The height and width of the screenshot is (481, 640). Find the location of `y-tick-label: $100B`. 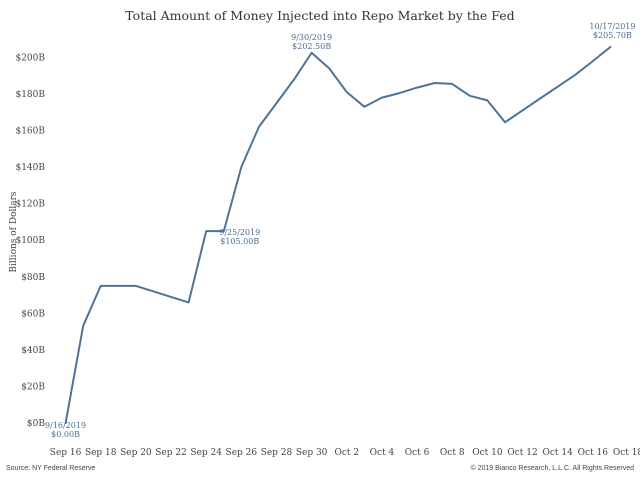

y-tick-label: $100B is located at coordinates (30, 241).